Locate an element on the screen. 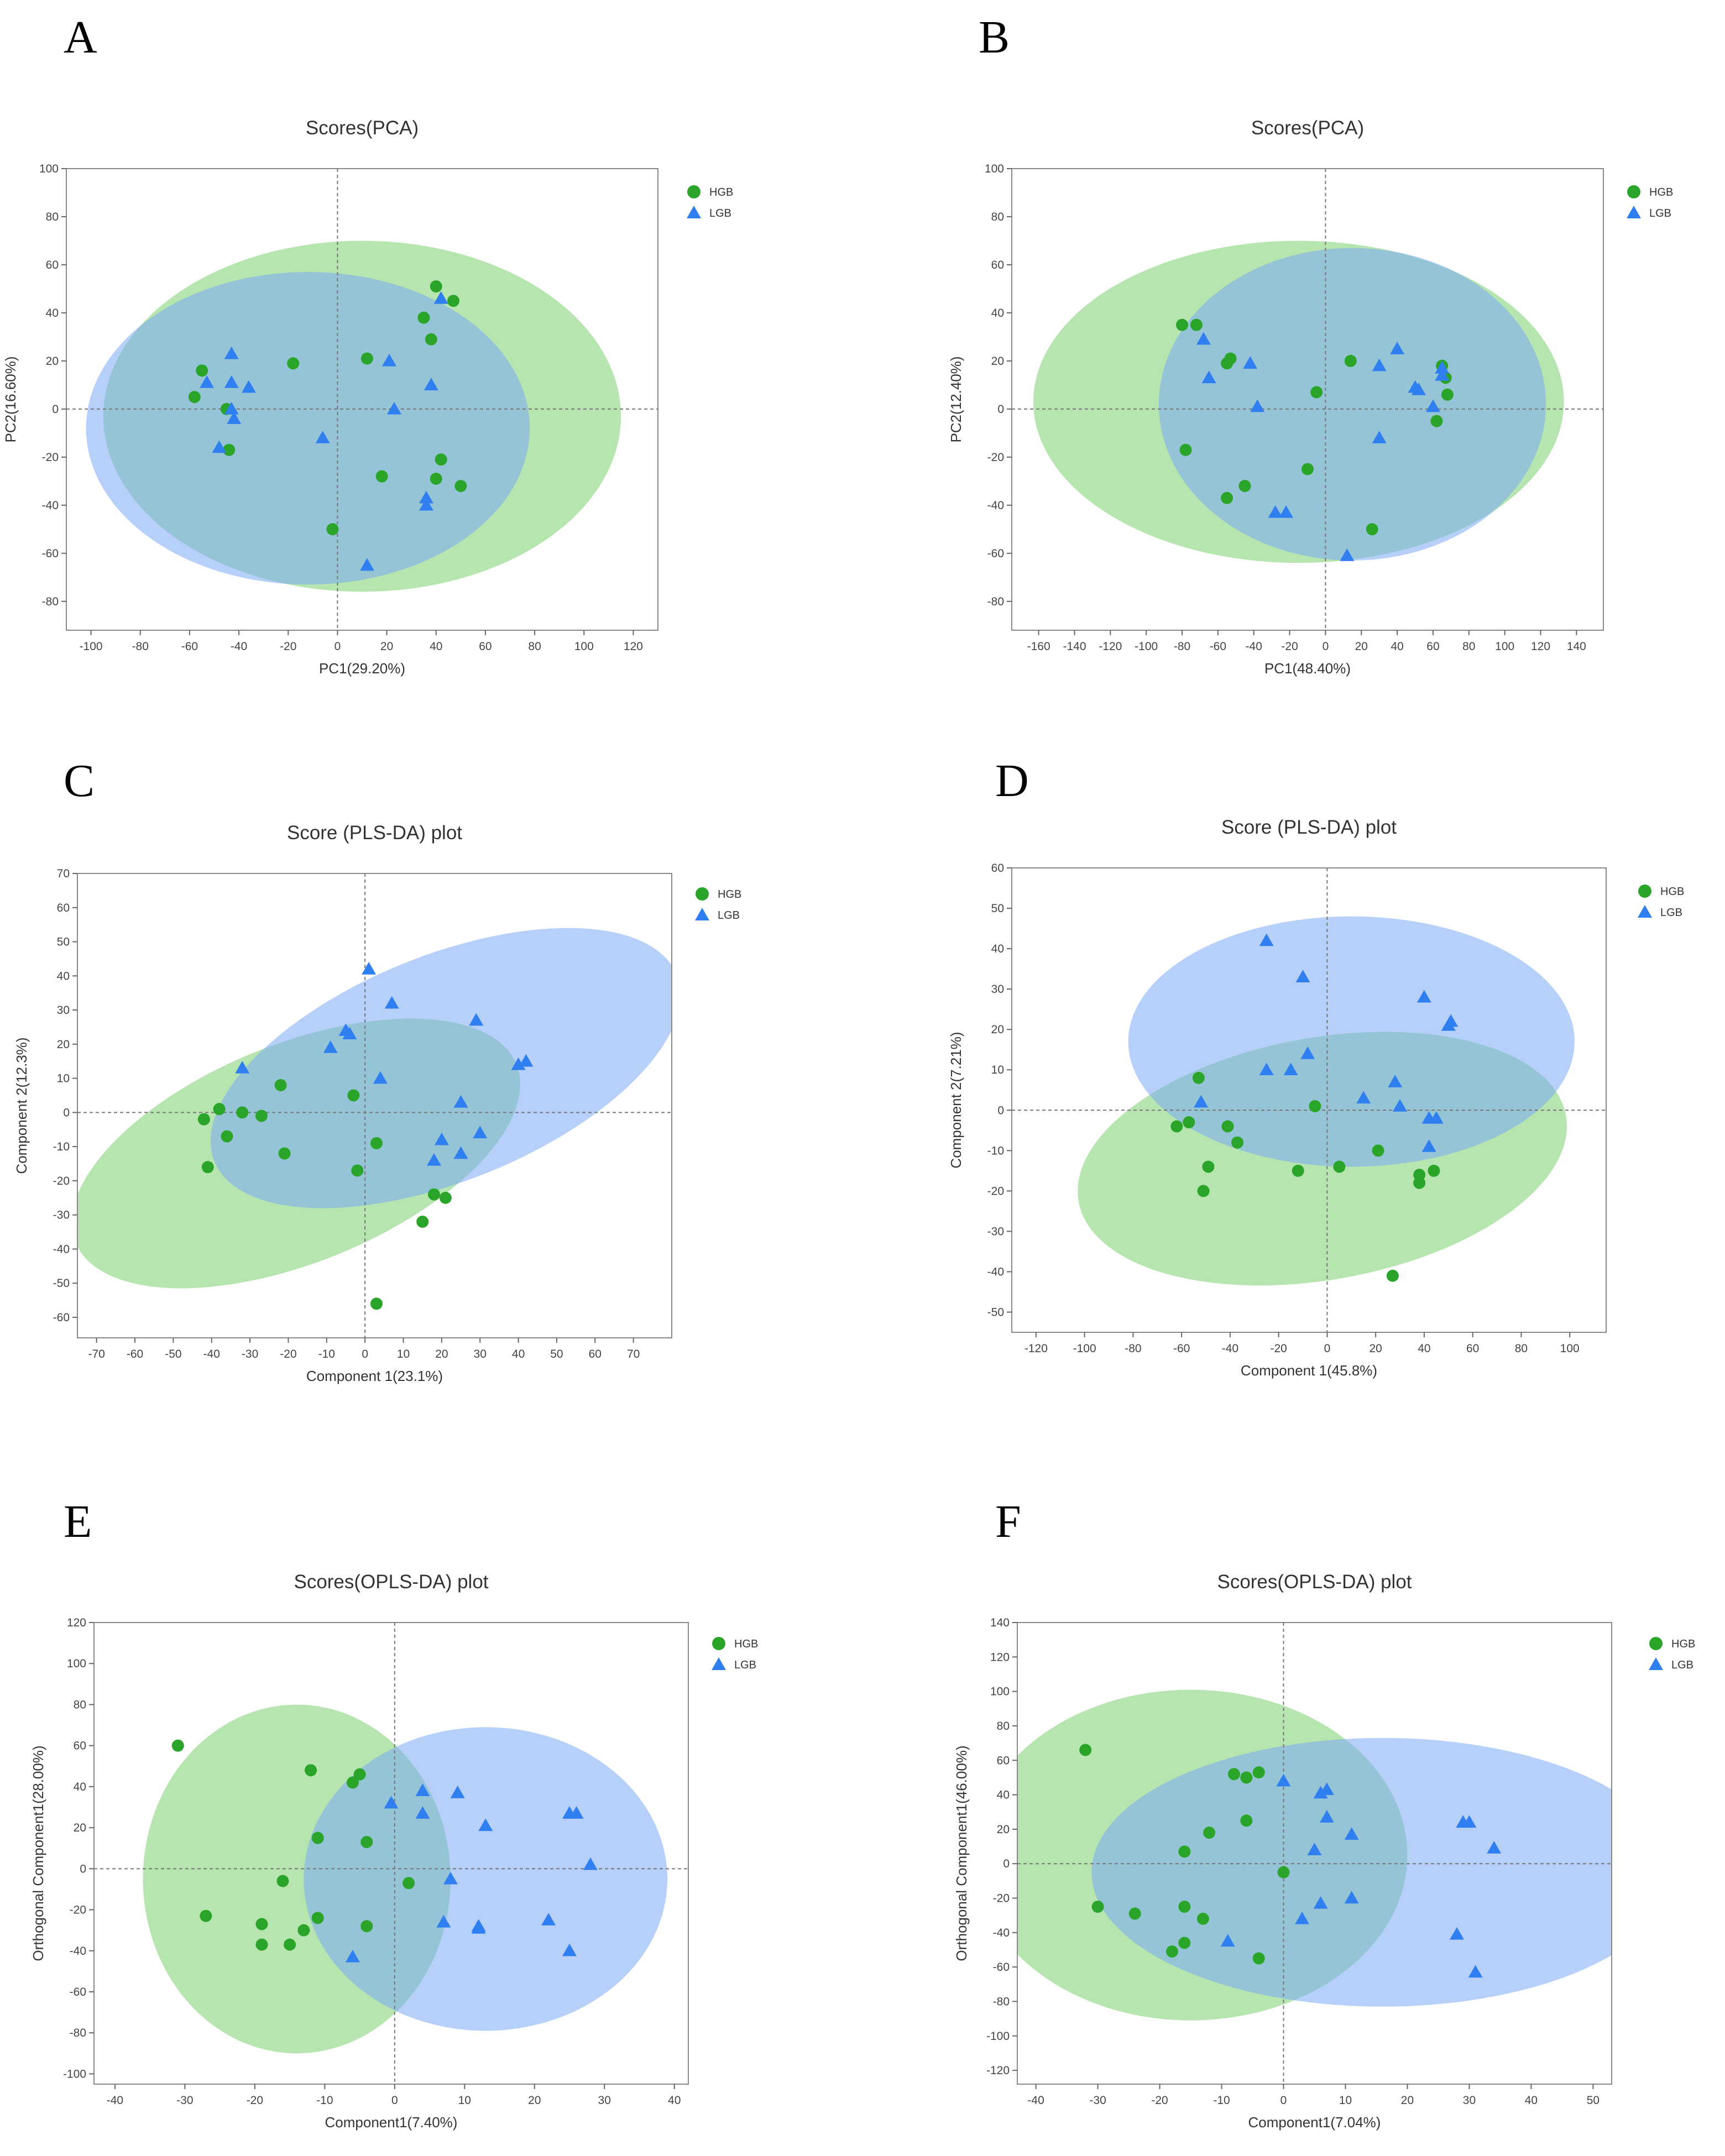  y-tick-label: 0 is located at coordinates (56, 410).